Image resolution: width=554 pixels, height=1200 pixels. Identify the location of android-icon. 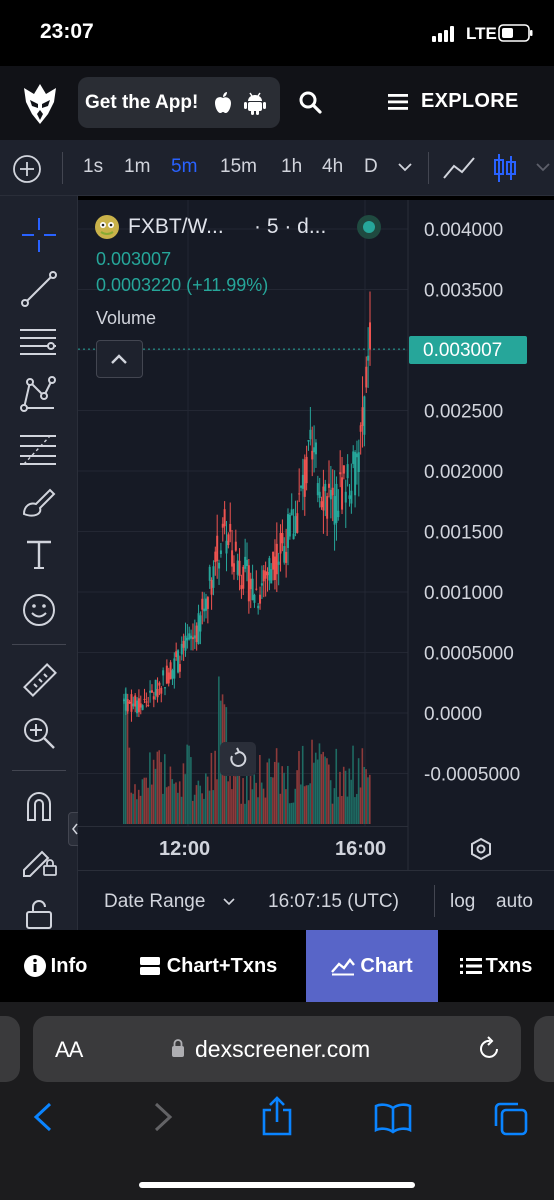
(255, 103).